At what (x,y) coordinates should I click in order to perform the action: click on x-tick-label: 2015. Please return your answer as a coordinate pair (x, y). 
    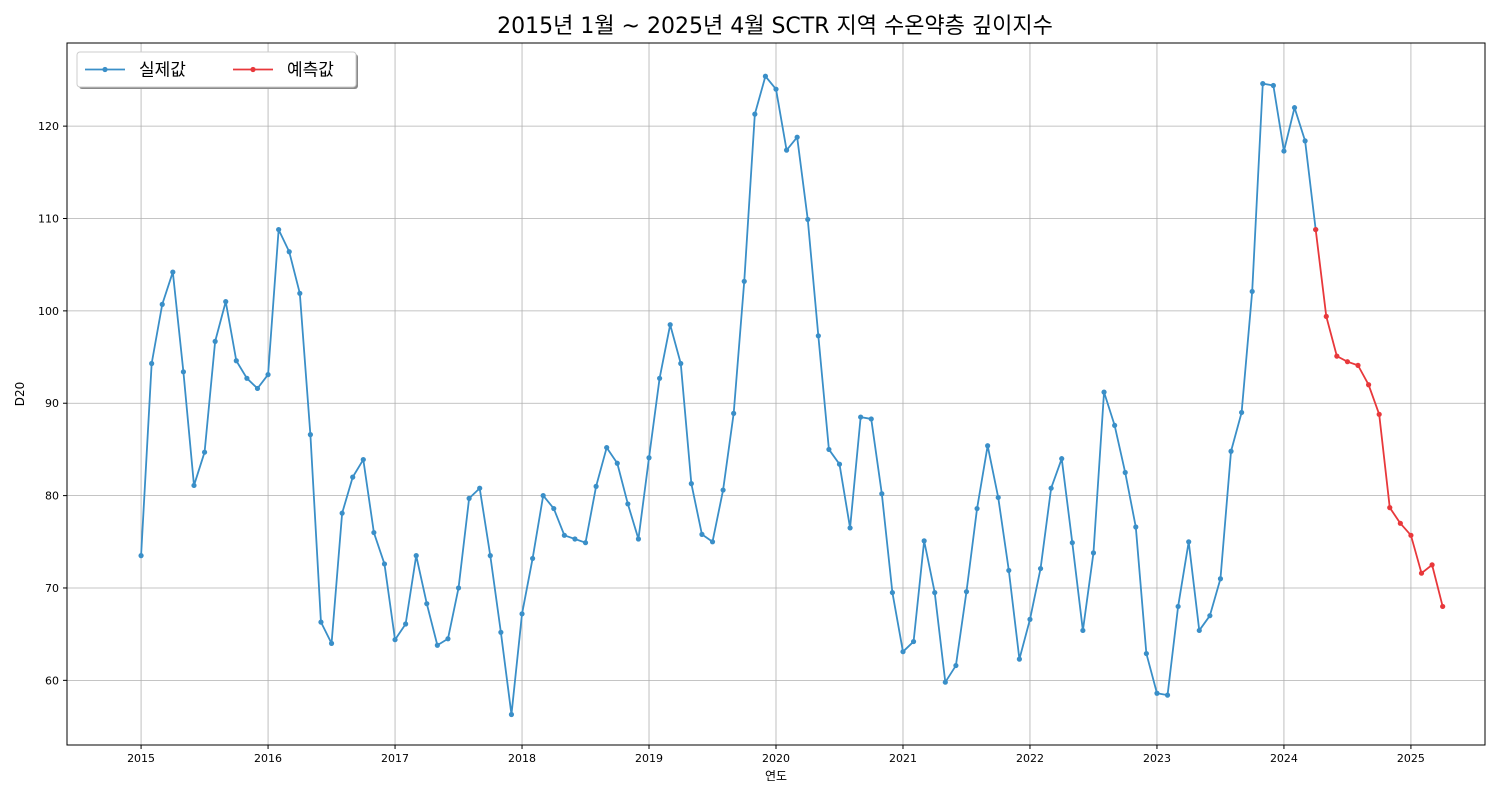
    Looking at the image, I should click on (141, 758).